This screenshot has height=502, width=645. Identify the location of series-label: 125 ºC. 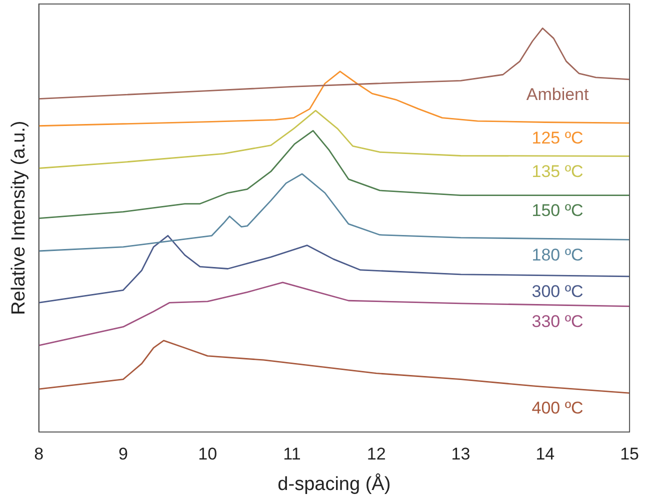
(558, 138).